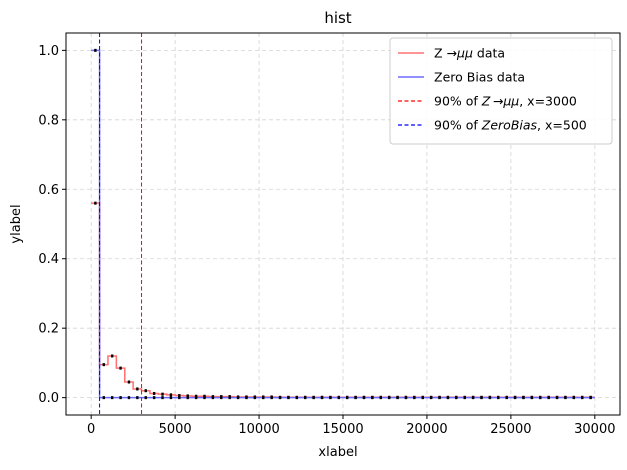 This screenshot has width=627, height=470. What do you see at coordinates (175, 429) in the screenshot?
I see `x-tick-label: 5000` at bounding box center [175, 429].